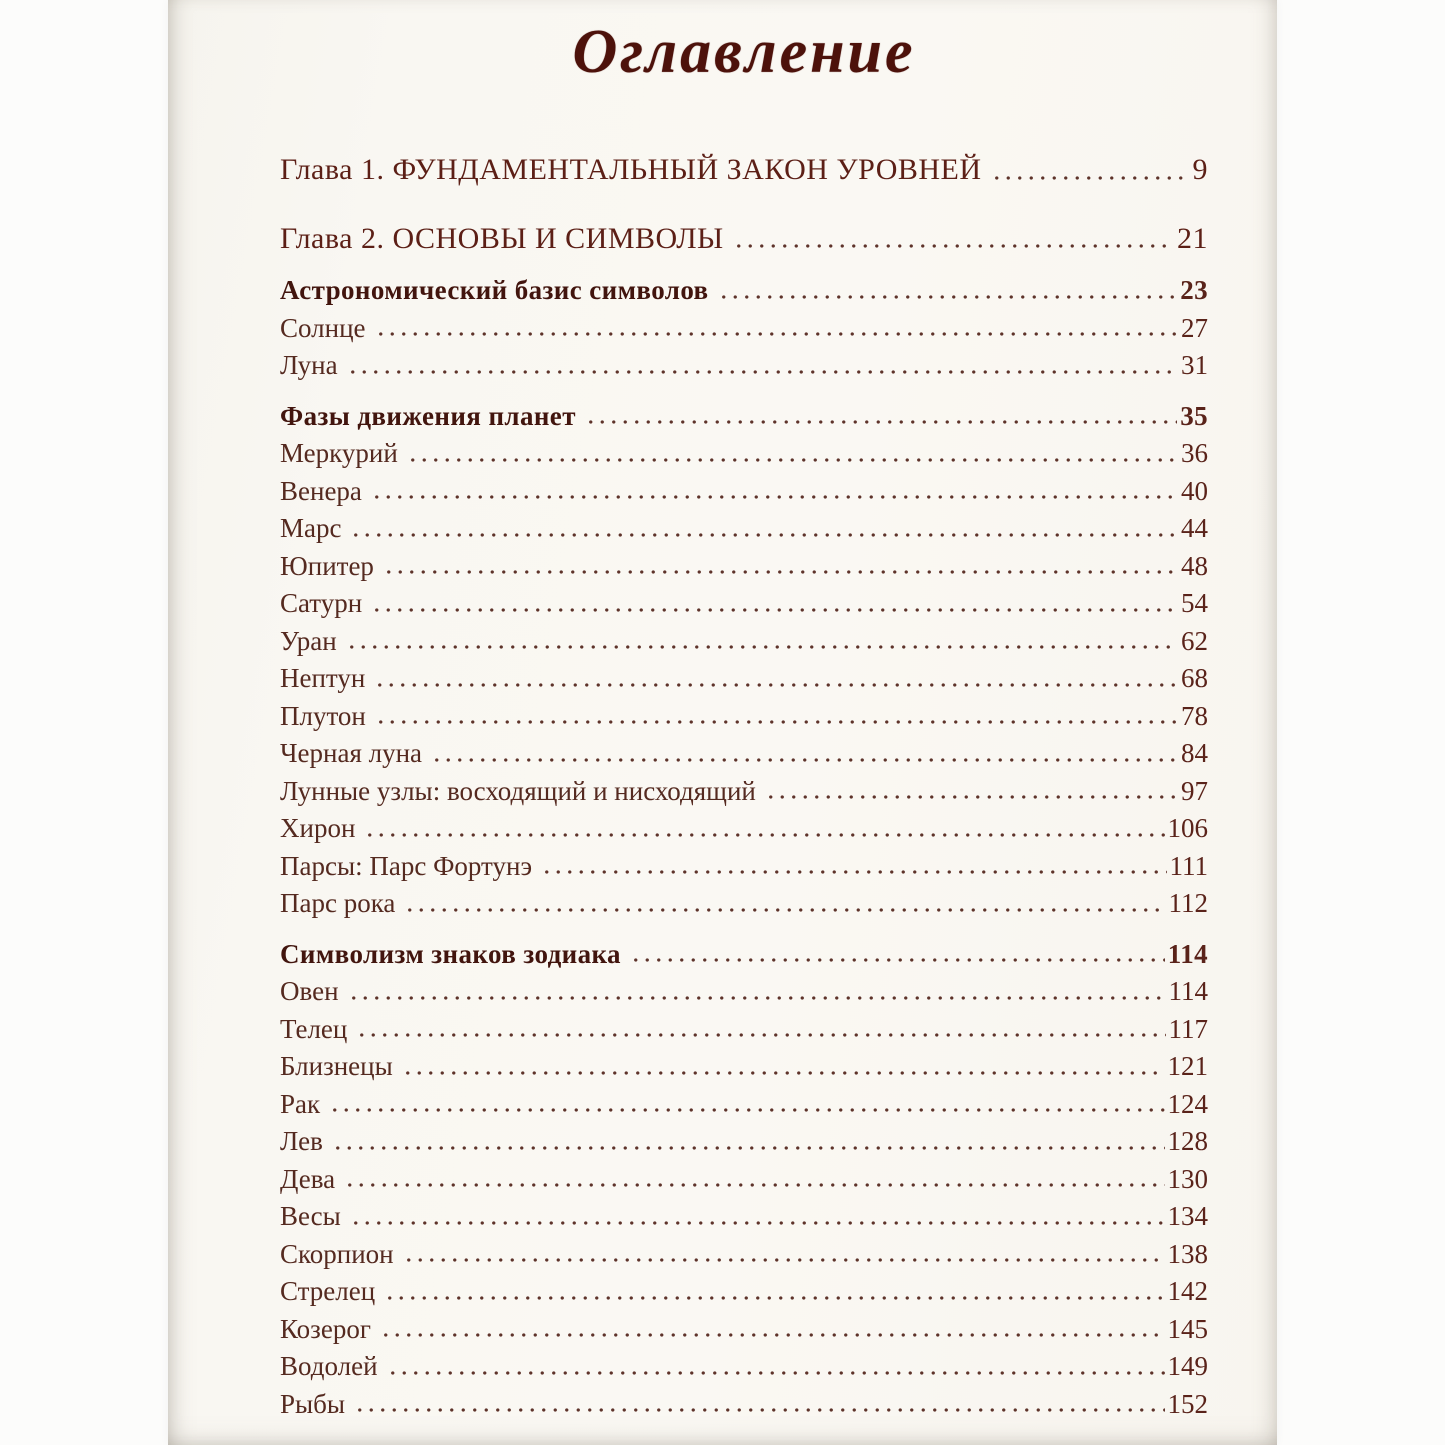  I want to click on toc-entry-label: Марс, so click(311, 528).